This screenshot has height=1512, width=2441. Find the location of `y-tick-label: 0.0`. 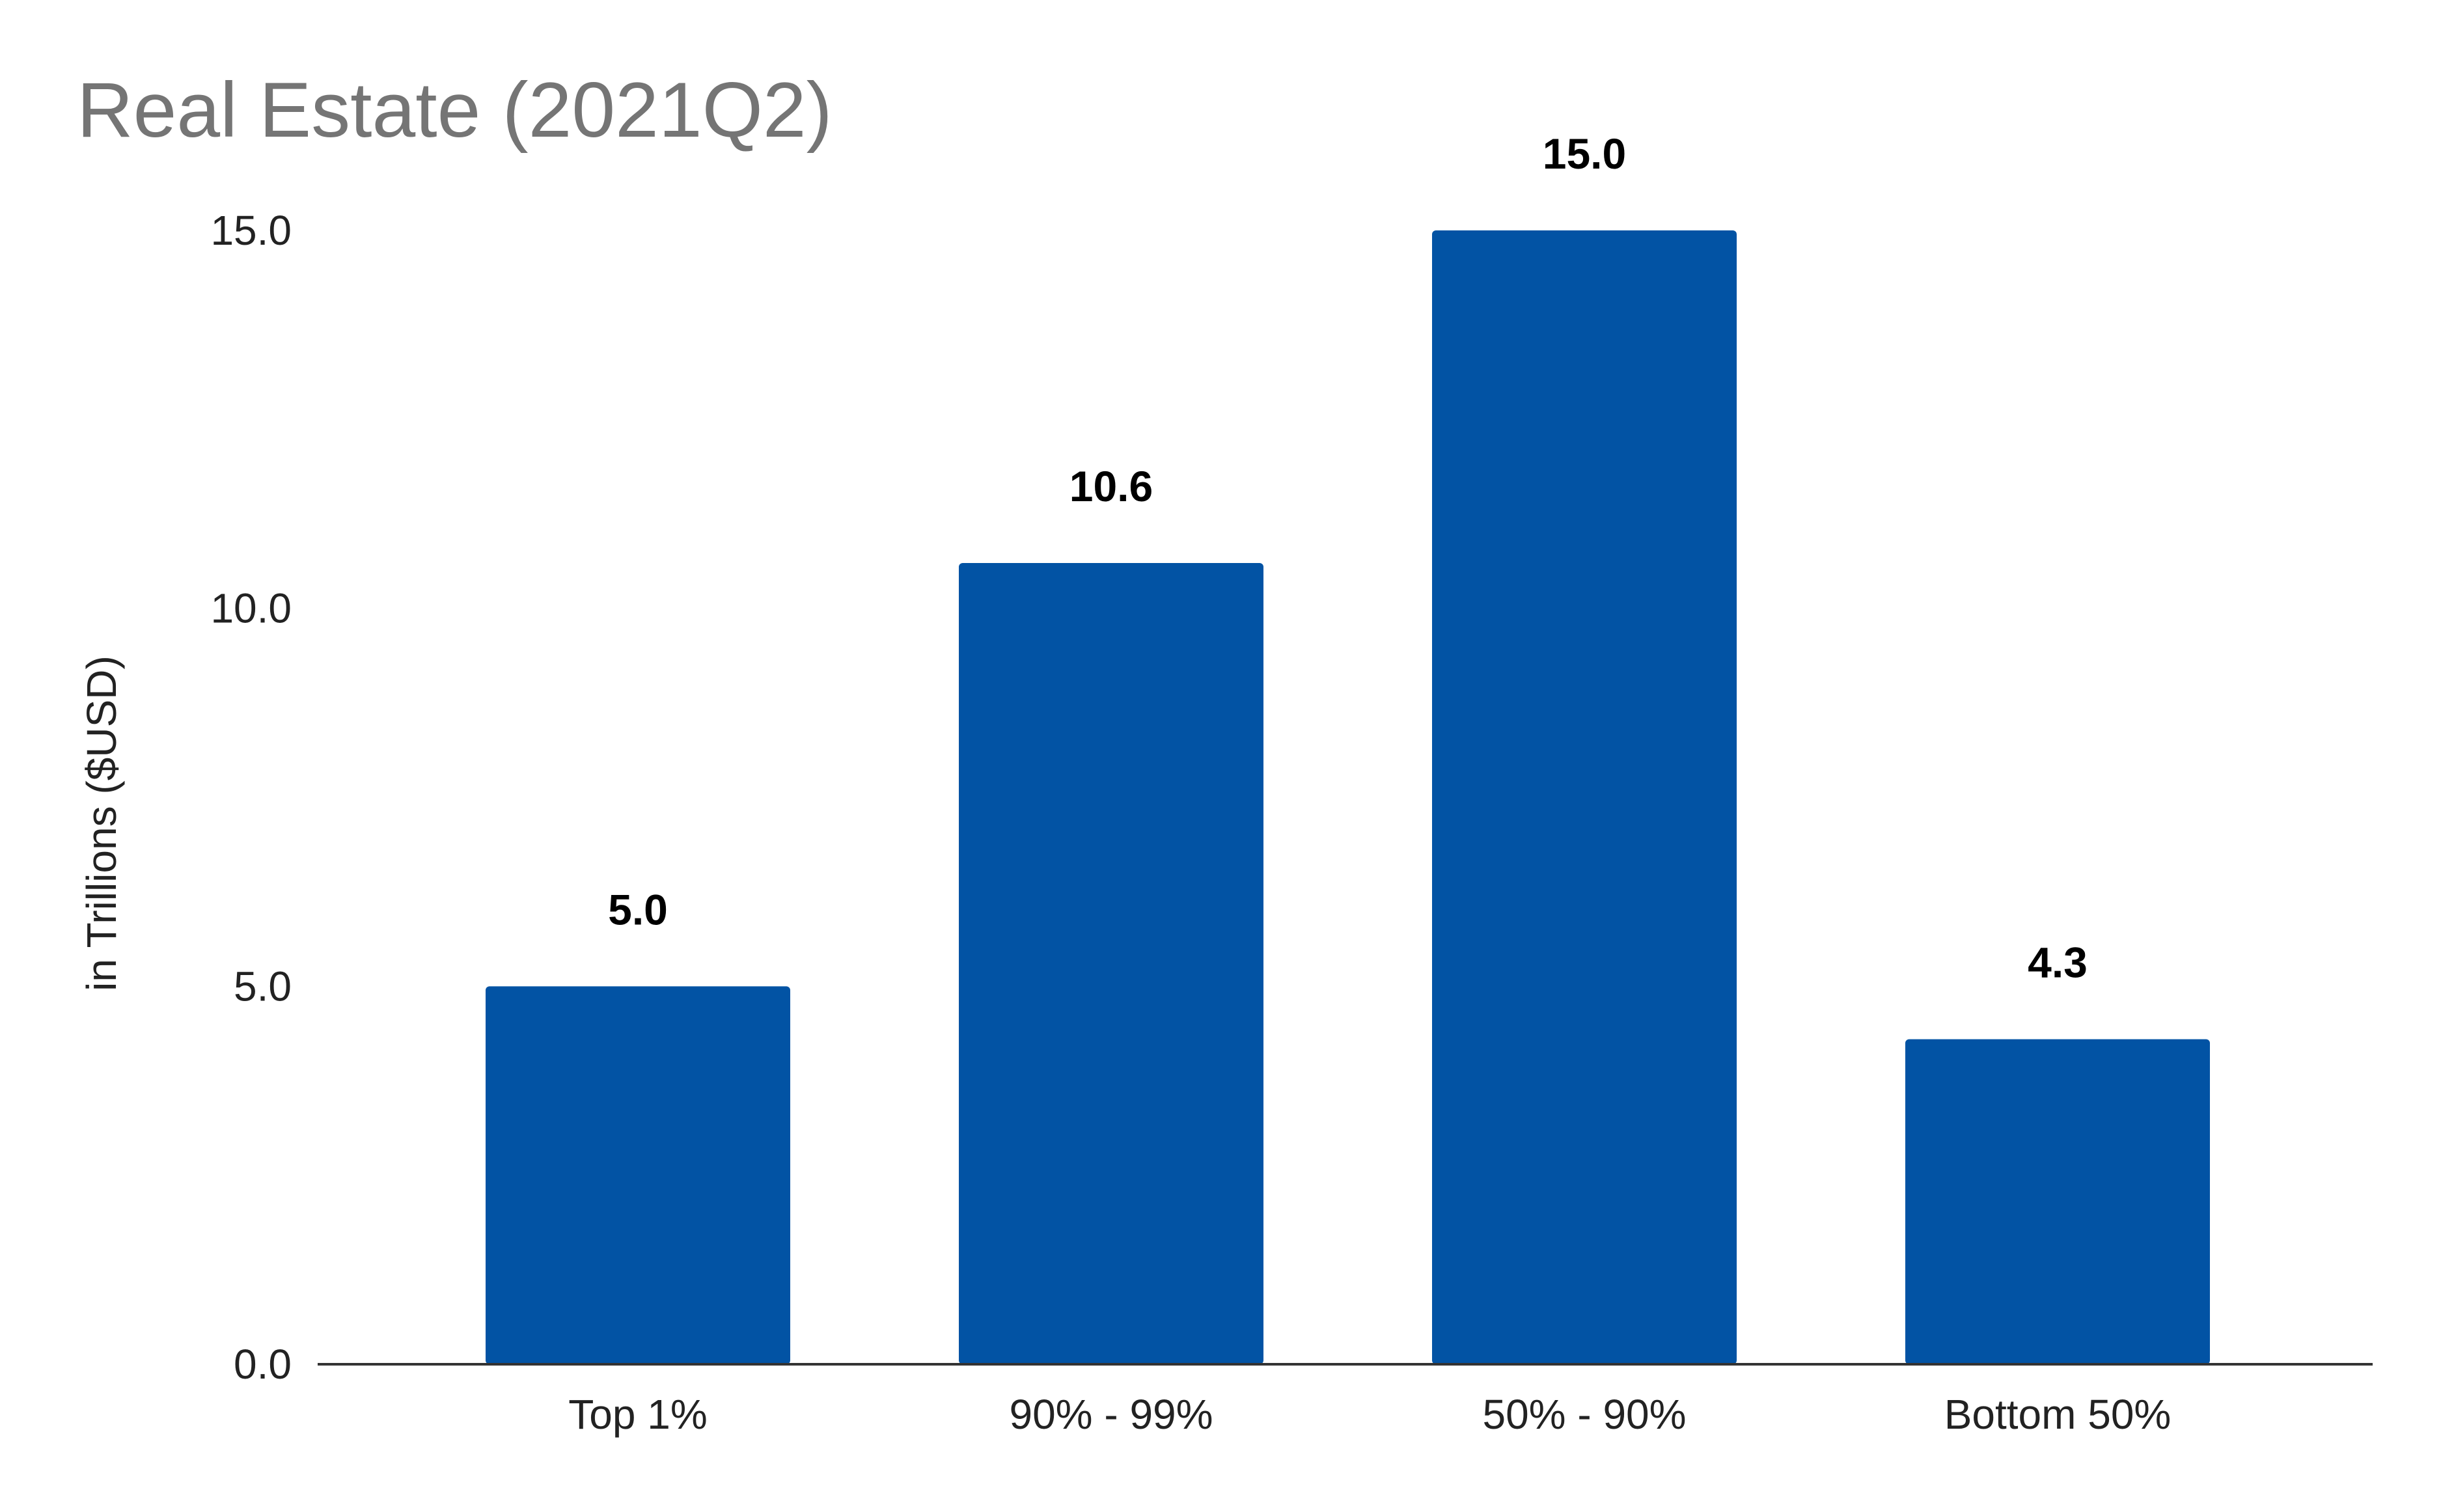

y-tick-label: 0.0 is located at coordinates (263, 1364).